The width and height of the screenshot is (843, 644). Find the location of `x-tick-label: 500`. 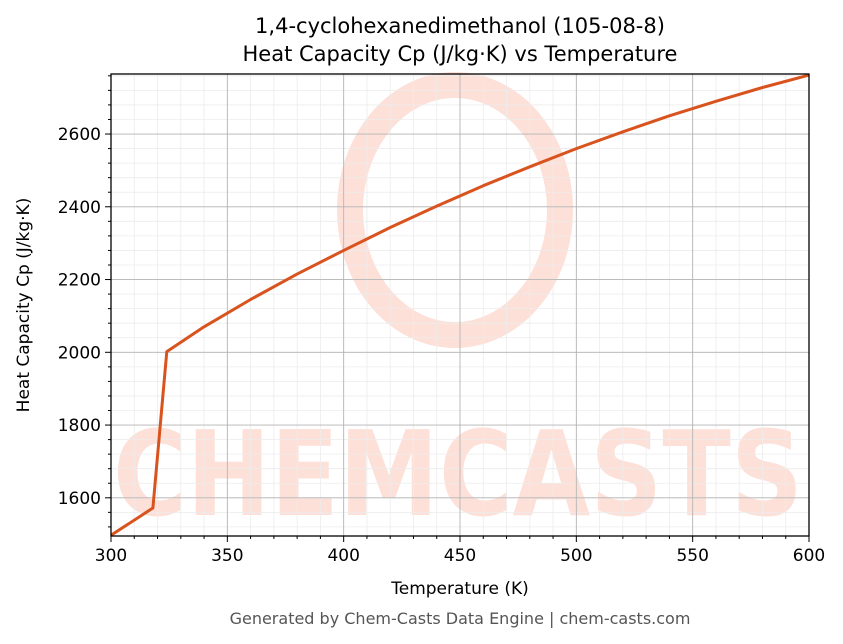

x-tick-label: 500 is located at coordinates (576, 556).